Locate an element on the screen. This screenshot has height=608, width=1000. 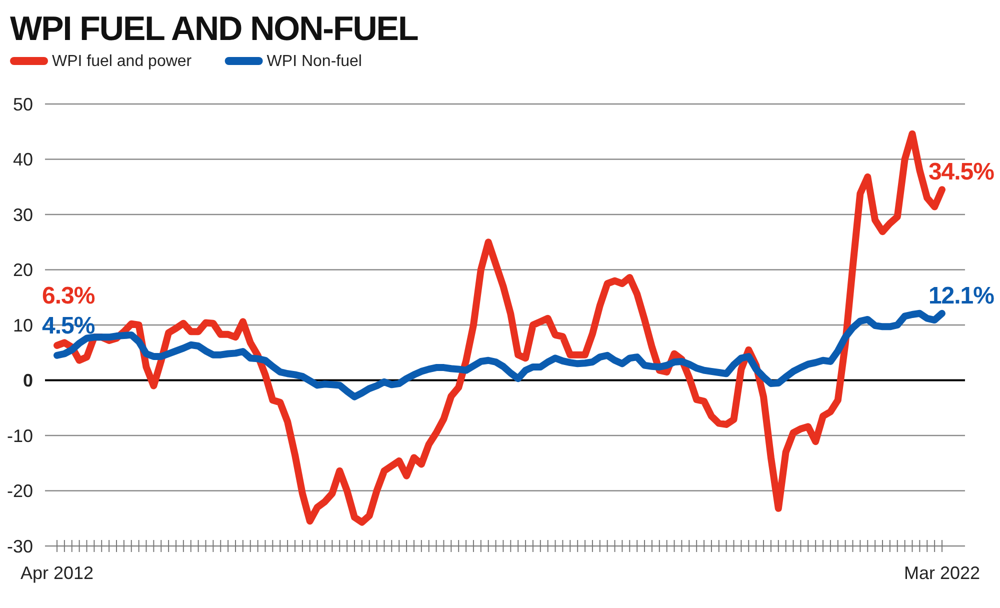
data-label: 34.5% is located at coordinates (961, 172).